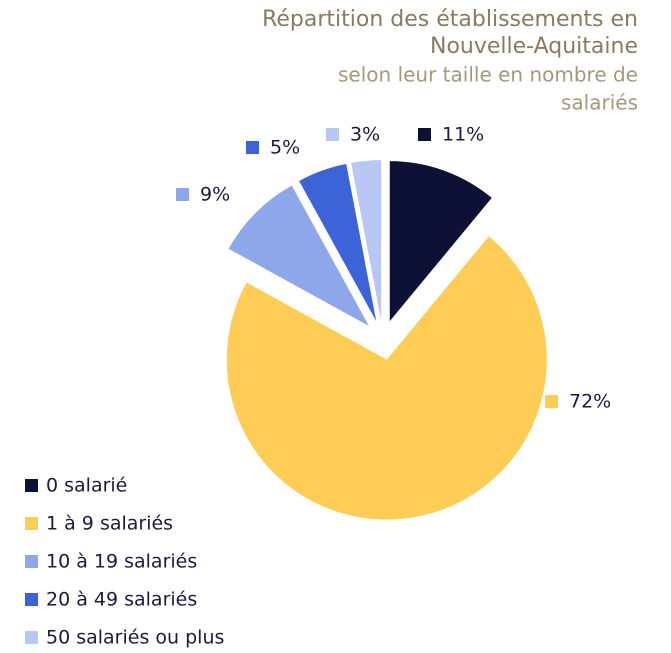 This screenshot has width=671, height=653. Describe the element at coordinates (450, 19) in the screenshot. I see `chart-title: Répartition des établissements en` at that location.